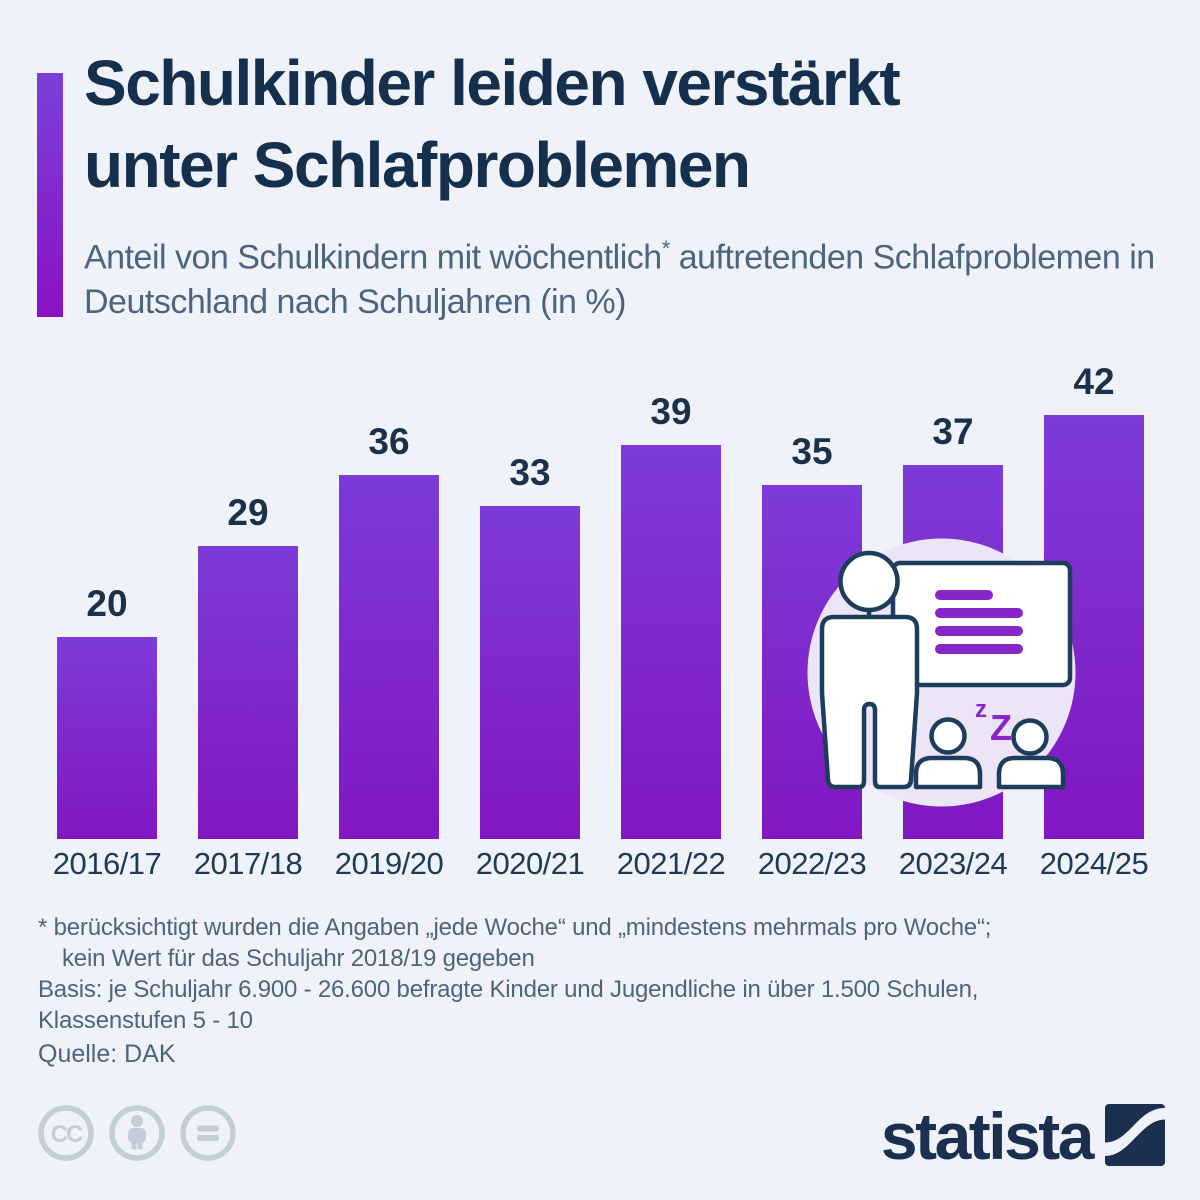  Describe the element at coordinates (248, 692) in the screenshot. I see `bar-2017/18` at that location.